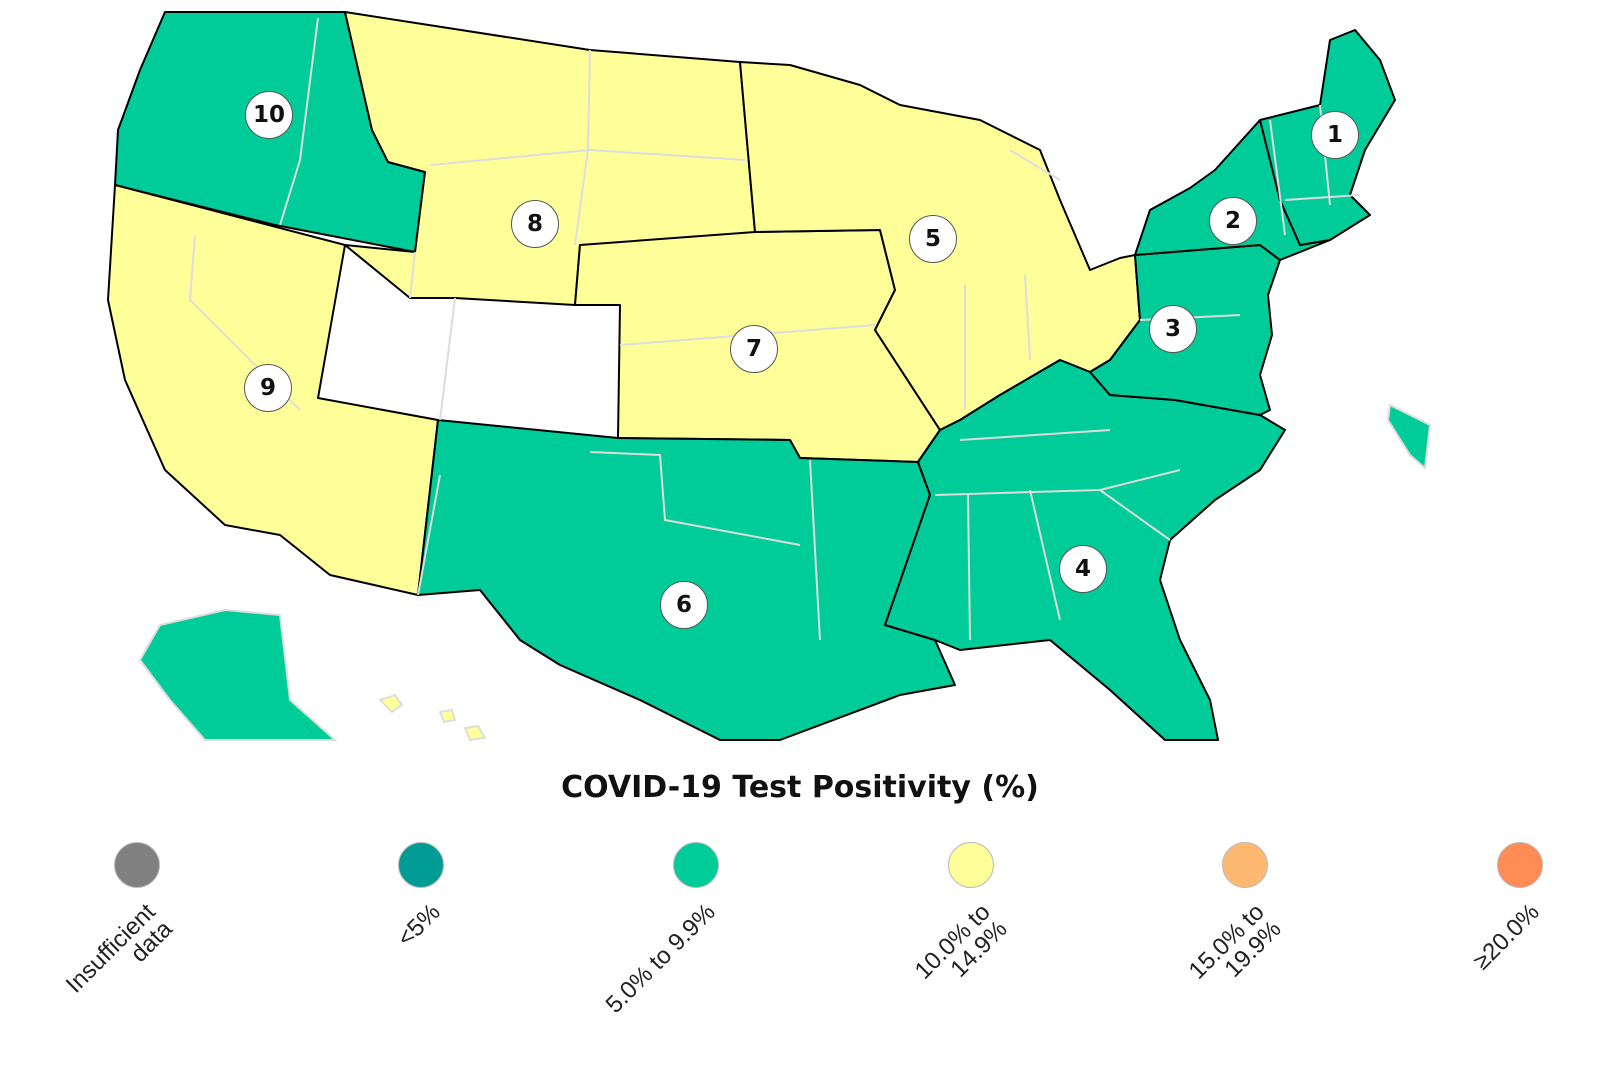 Image resolution: width=1600 pixels, height=1076 pixels. I want to click on region-marker-10: 10, so click(269, 115).